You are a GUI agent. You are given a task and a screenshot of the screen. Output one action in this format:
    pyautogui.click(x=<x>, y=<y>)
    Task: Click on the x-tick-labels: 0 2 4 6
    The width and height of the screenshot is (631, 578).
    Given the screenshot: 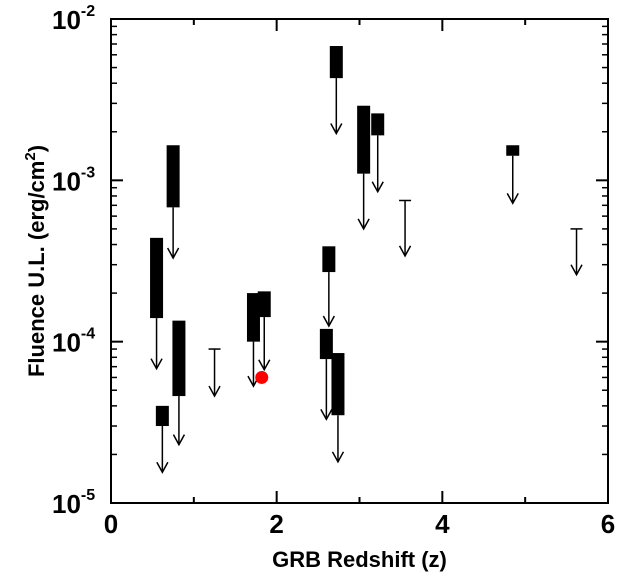 What is the action you would take?
    pyautogui.click(x=359, y=524)
    